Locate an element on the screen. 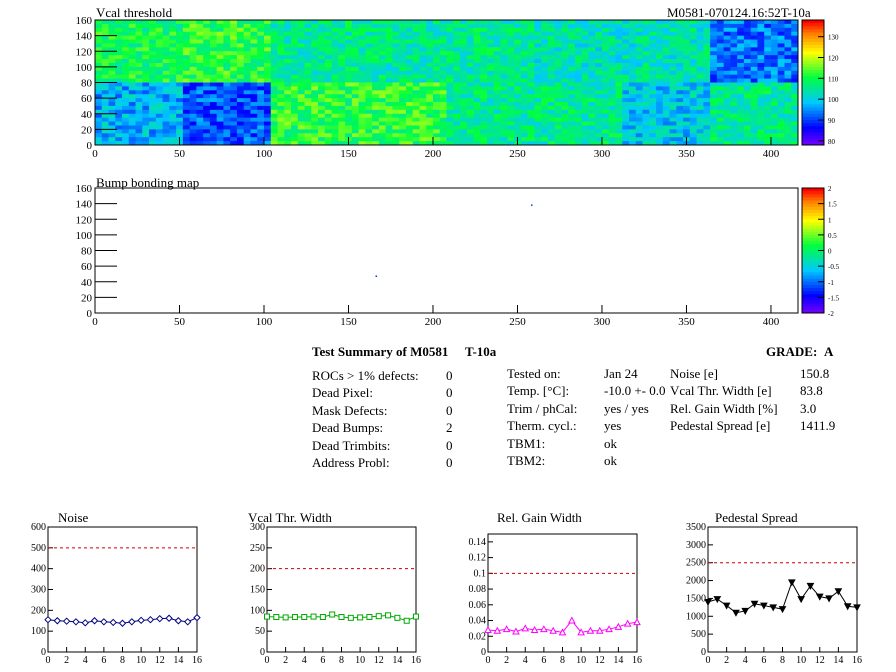  condition-label: Tested on: is located at coordinates (534, 373).